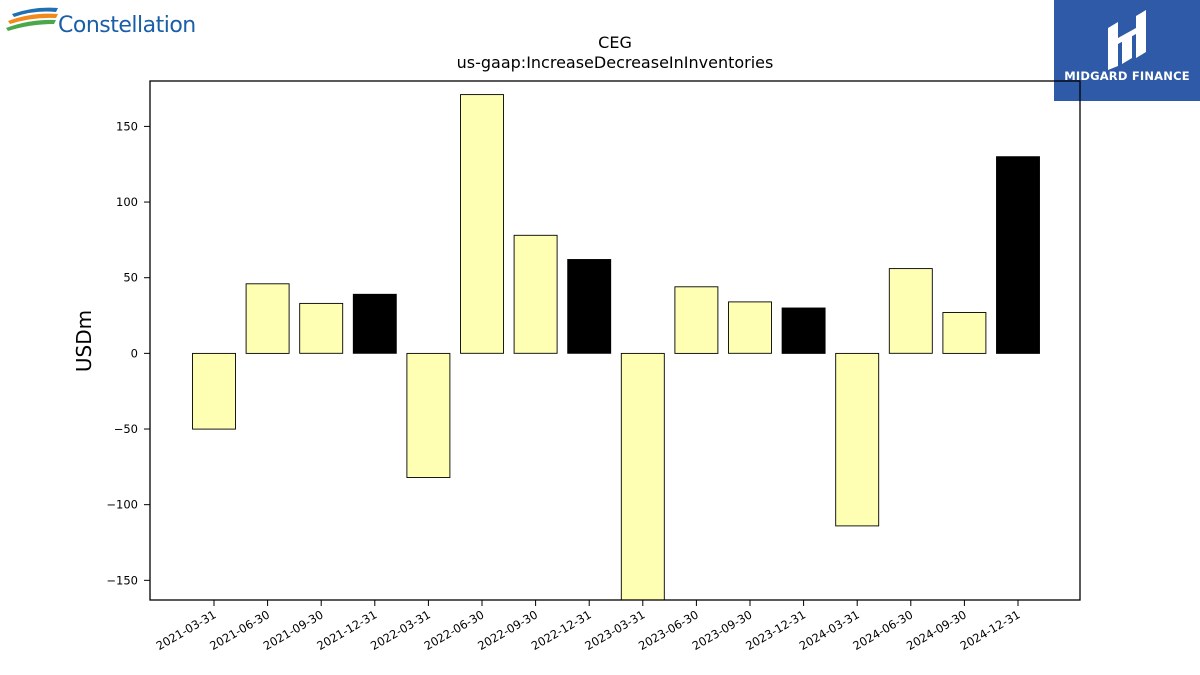 This screenshot has width=1200, height=675. What do you see at coordinates (127, 202) in the screenshot?
I see `y-tick-label: 100` at bounding box center [127, 202].